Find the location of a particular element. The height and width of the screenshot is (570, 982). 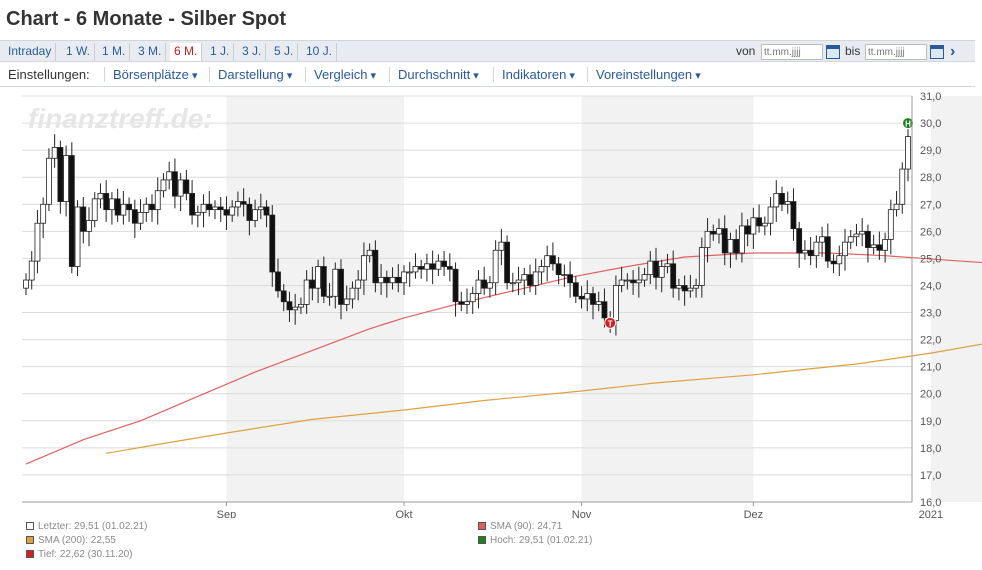

legend-sma90: SMA (90): 24,71 is located at coordinates (520, 526).